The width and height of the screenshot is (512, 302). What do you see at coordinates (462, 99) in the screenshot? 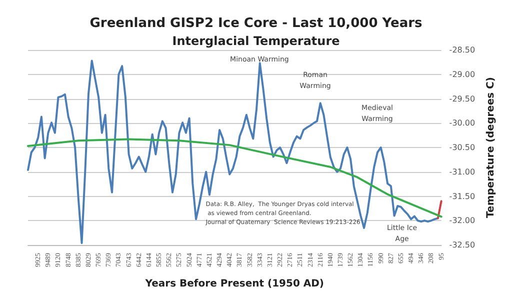
I see `y-tick-label: -29.50` at bounding box center [462, 99].